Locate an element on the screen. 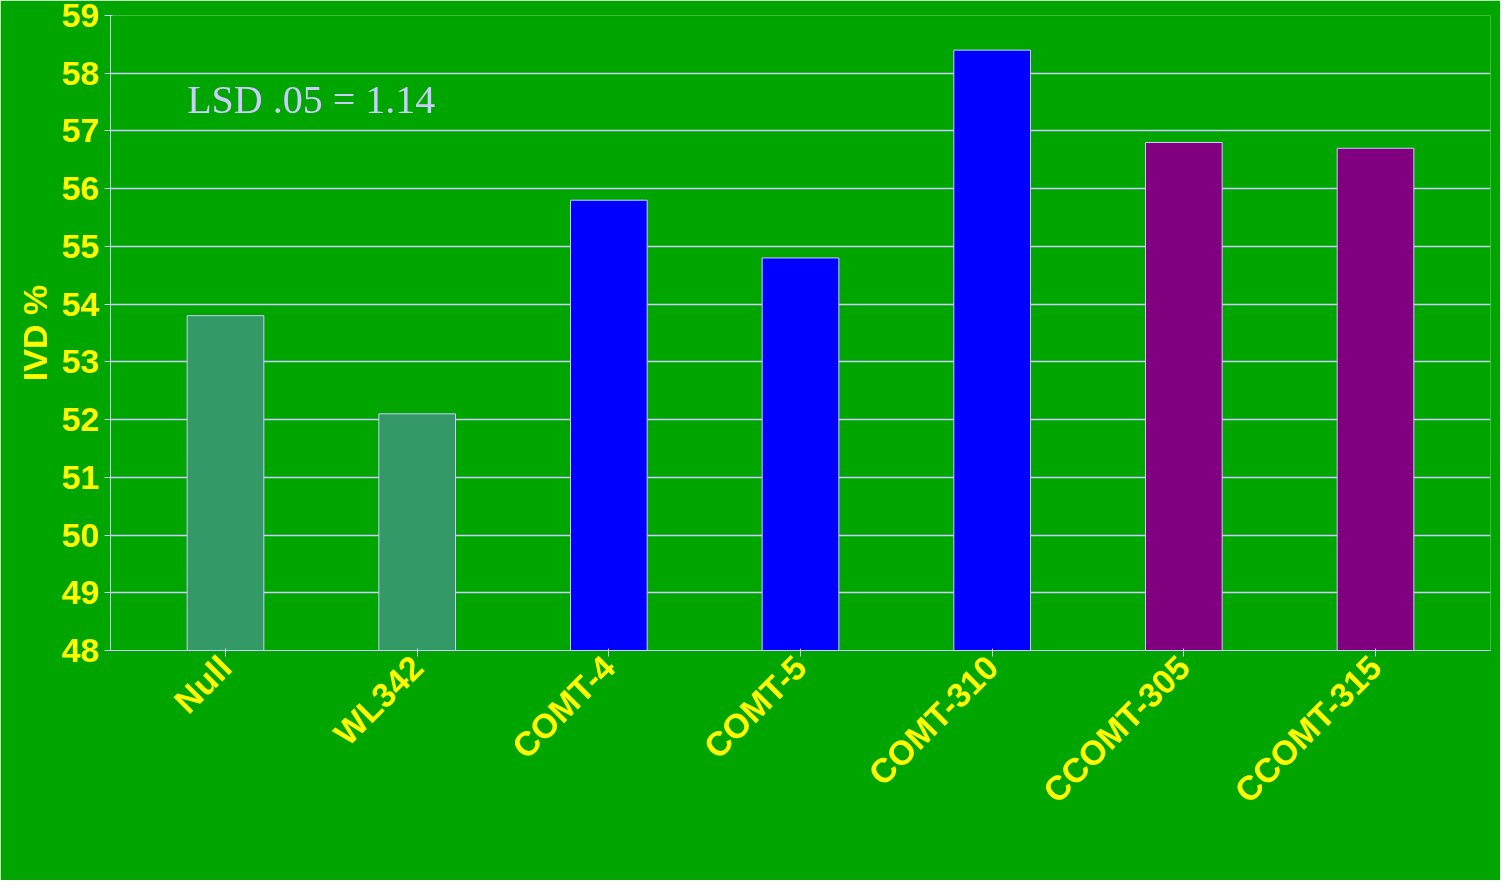 This screenshot has width=1512, height=892. y-tick-label: 49 is located at coordinates (80, 592).